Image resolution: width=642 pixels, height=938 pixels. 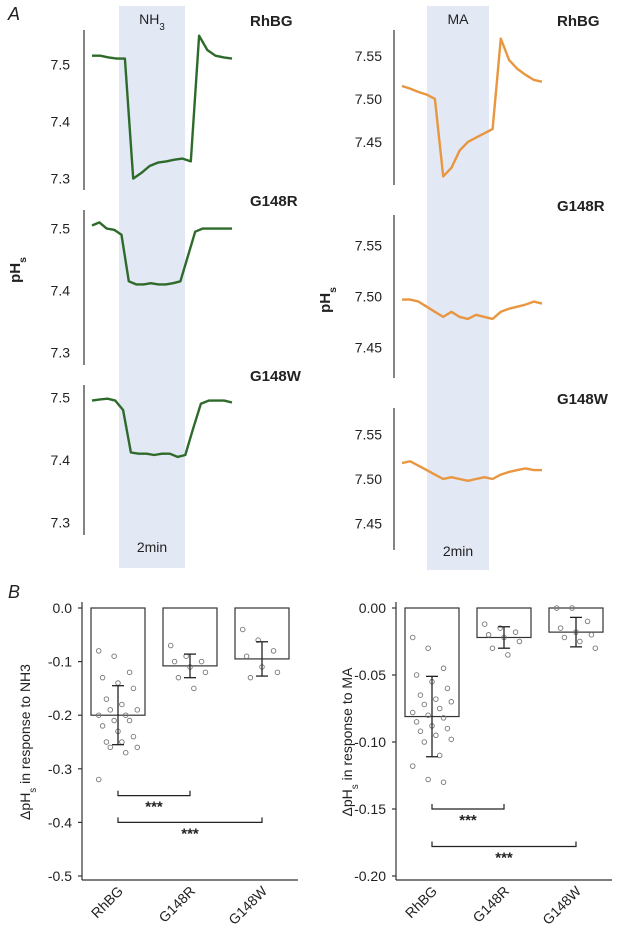 What do you see at coordinates (458, 551) in the screenshot?
I see `timescale-label: 2min` at bounding box center [458, 551].